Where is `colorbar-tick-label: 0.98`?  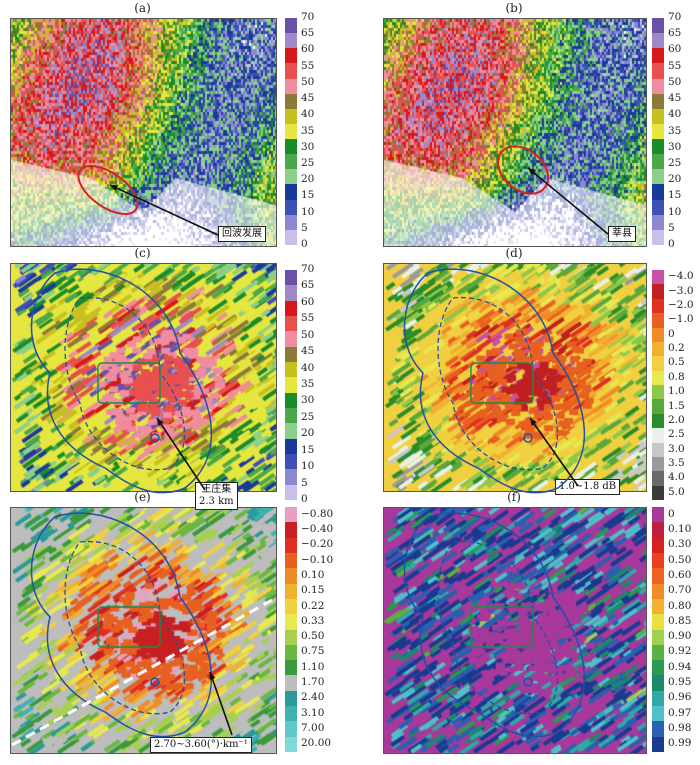 colorbar-tick-label: 0.98 is located at coordinates (680, 728).